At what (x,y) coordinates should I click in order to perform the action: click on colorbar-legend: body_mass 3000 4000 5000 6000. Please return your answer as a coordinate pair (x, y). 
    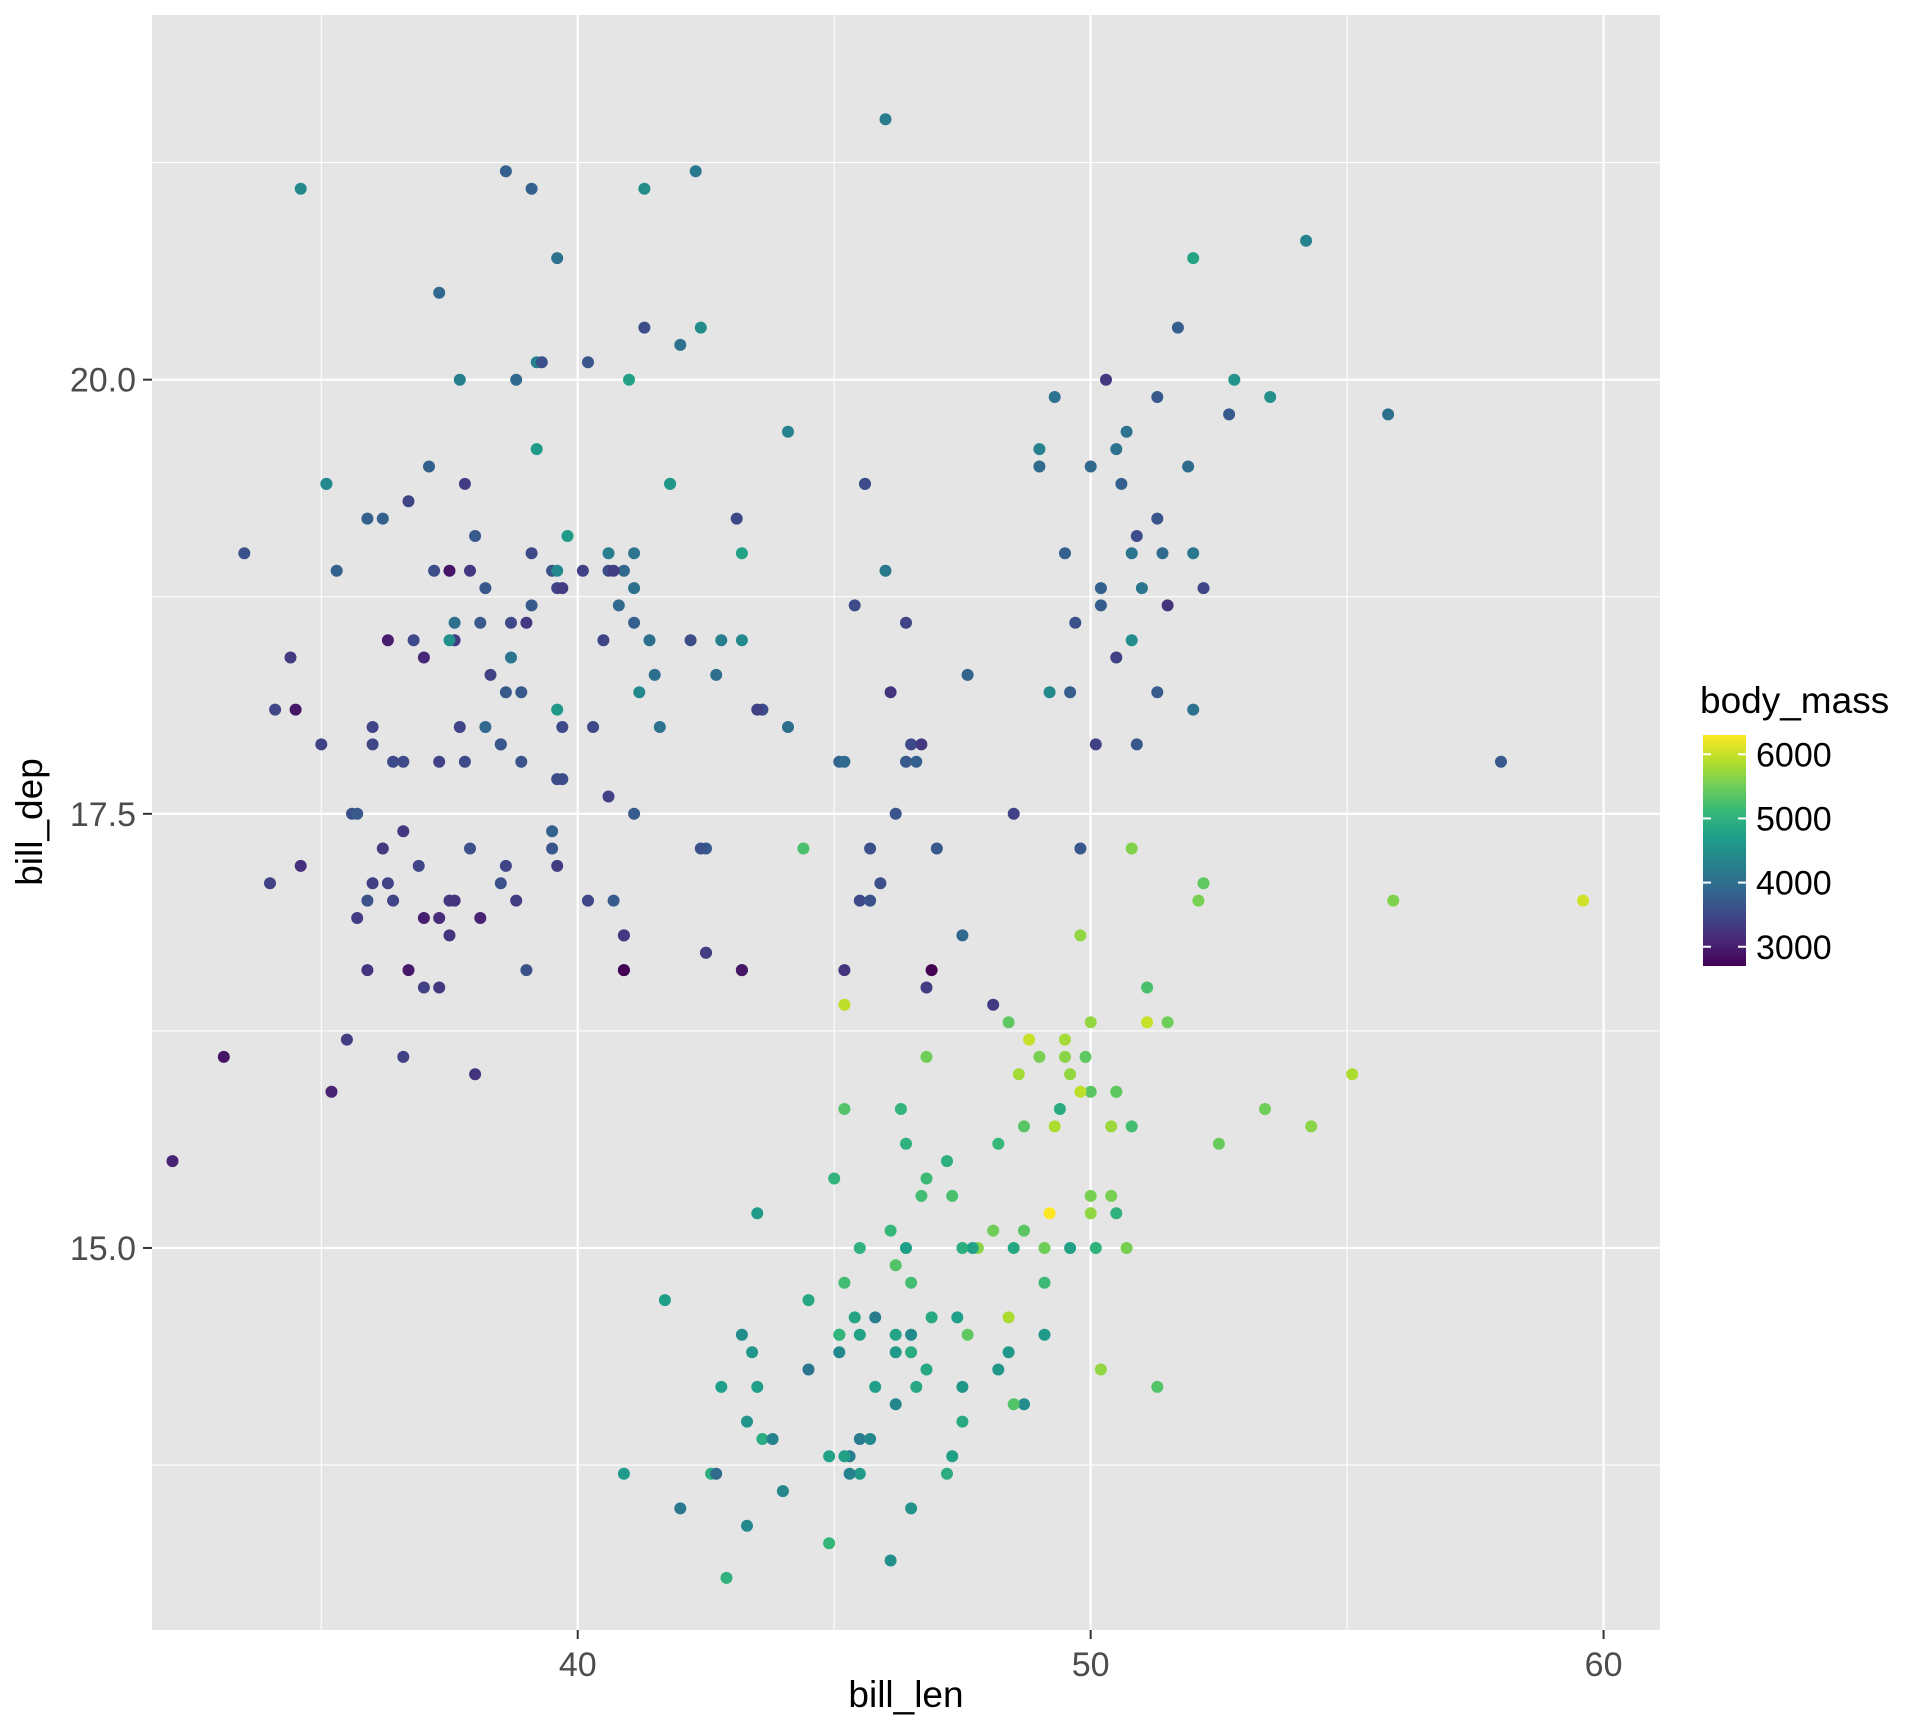
    Looking at the image, I should click on (1794, 823).